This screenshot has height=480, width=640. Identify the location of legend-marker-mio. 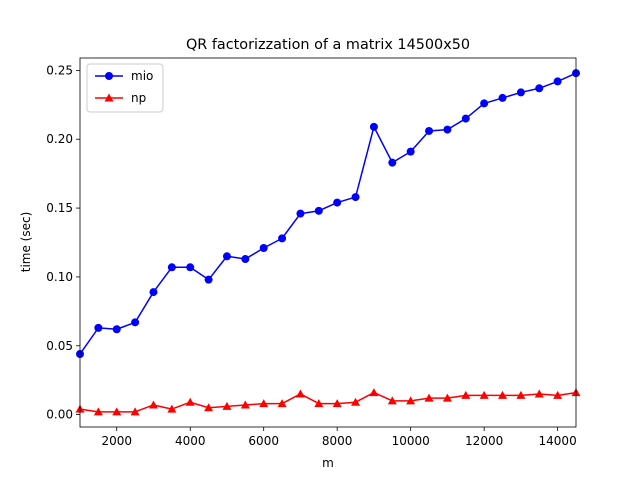
(109, 76).